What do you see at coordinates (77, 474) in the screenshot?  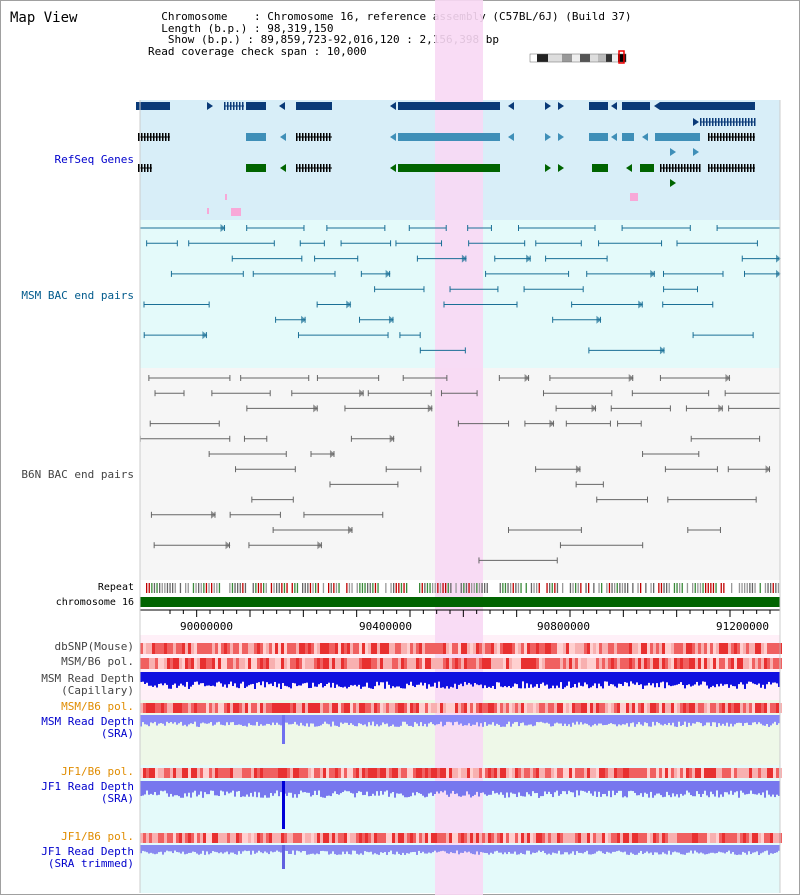 I see `b6n-bac-label: B6N BAC end pairs` at bounding box center [77, 474].